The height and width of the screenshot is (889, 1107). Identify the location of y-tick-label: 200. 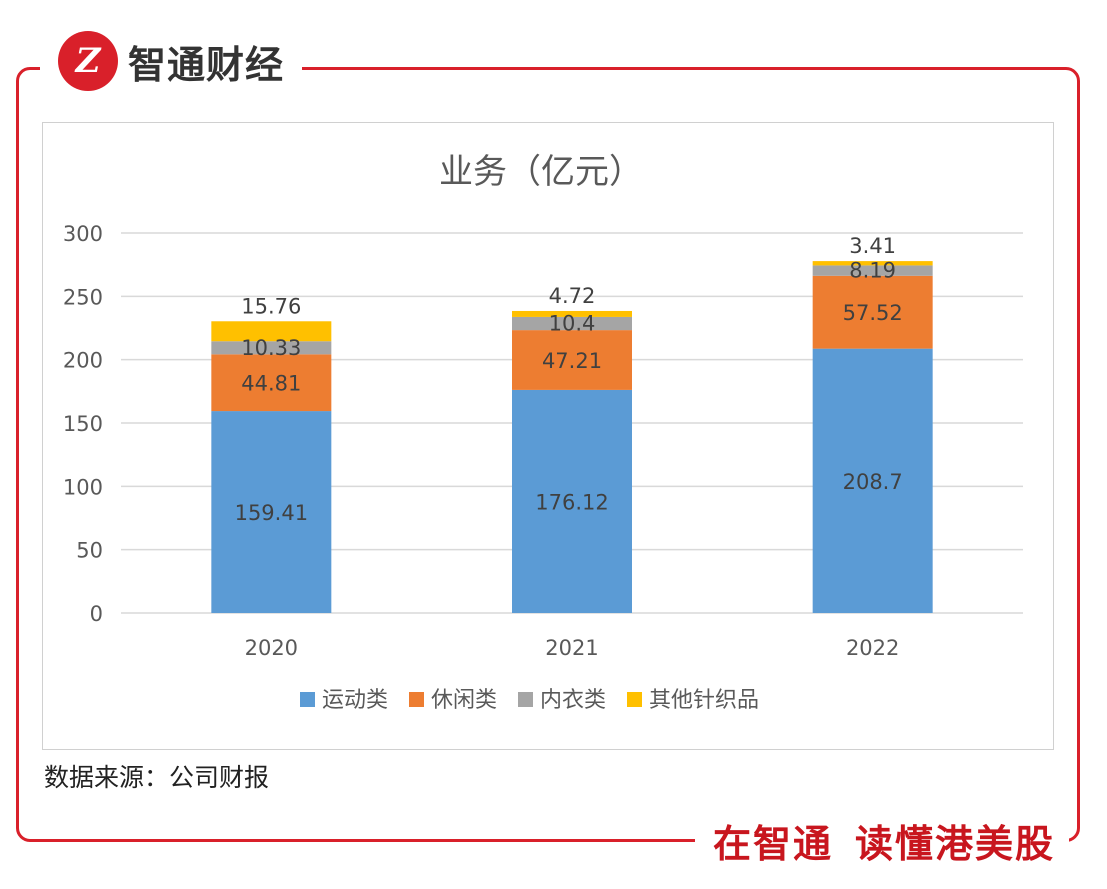
(83, 361).